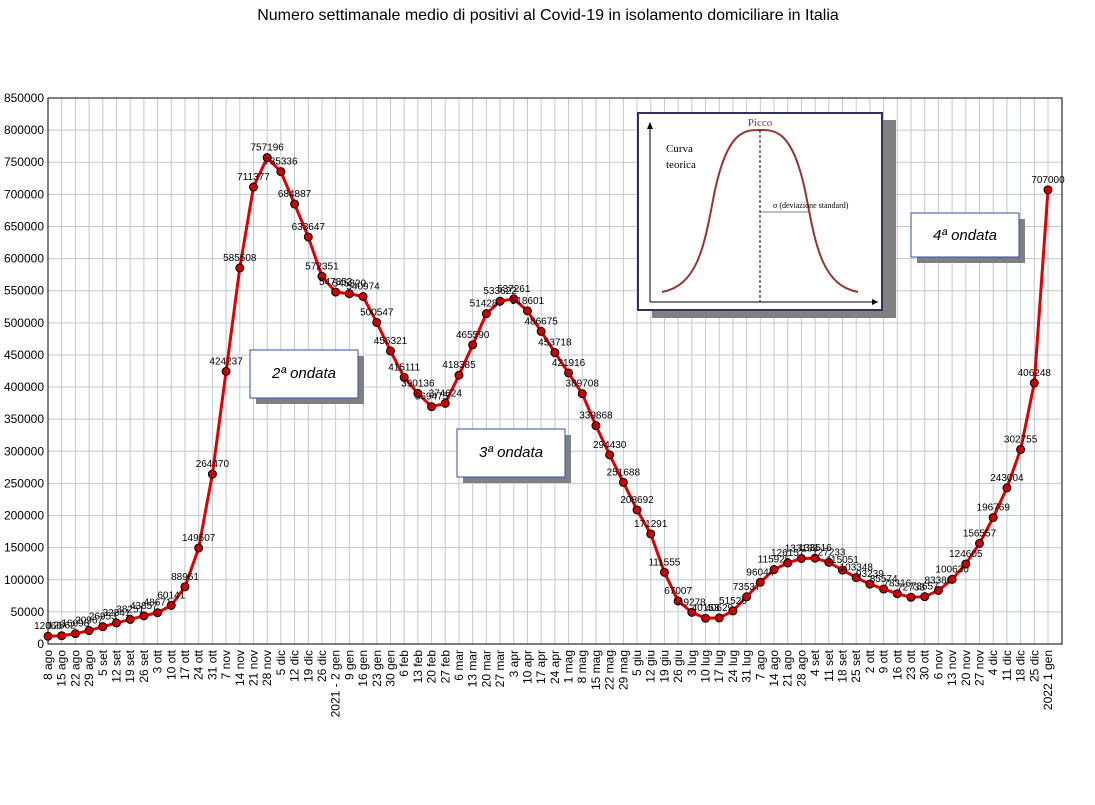 This screenshot has width=1095, height=805. I want to click on y-tick-label: 450000, so click(24, 355).